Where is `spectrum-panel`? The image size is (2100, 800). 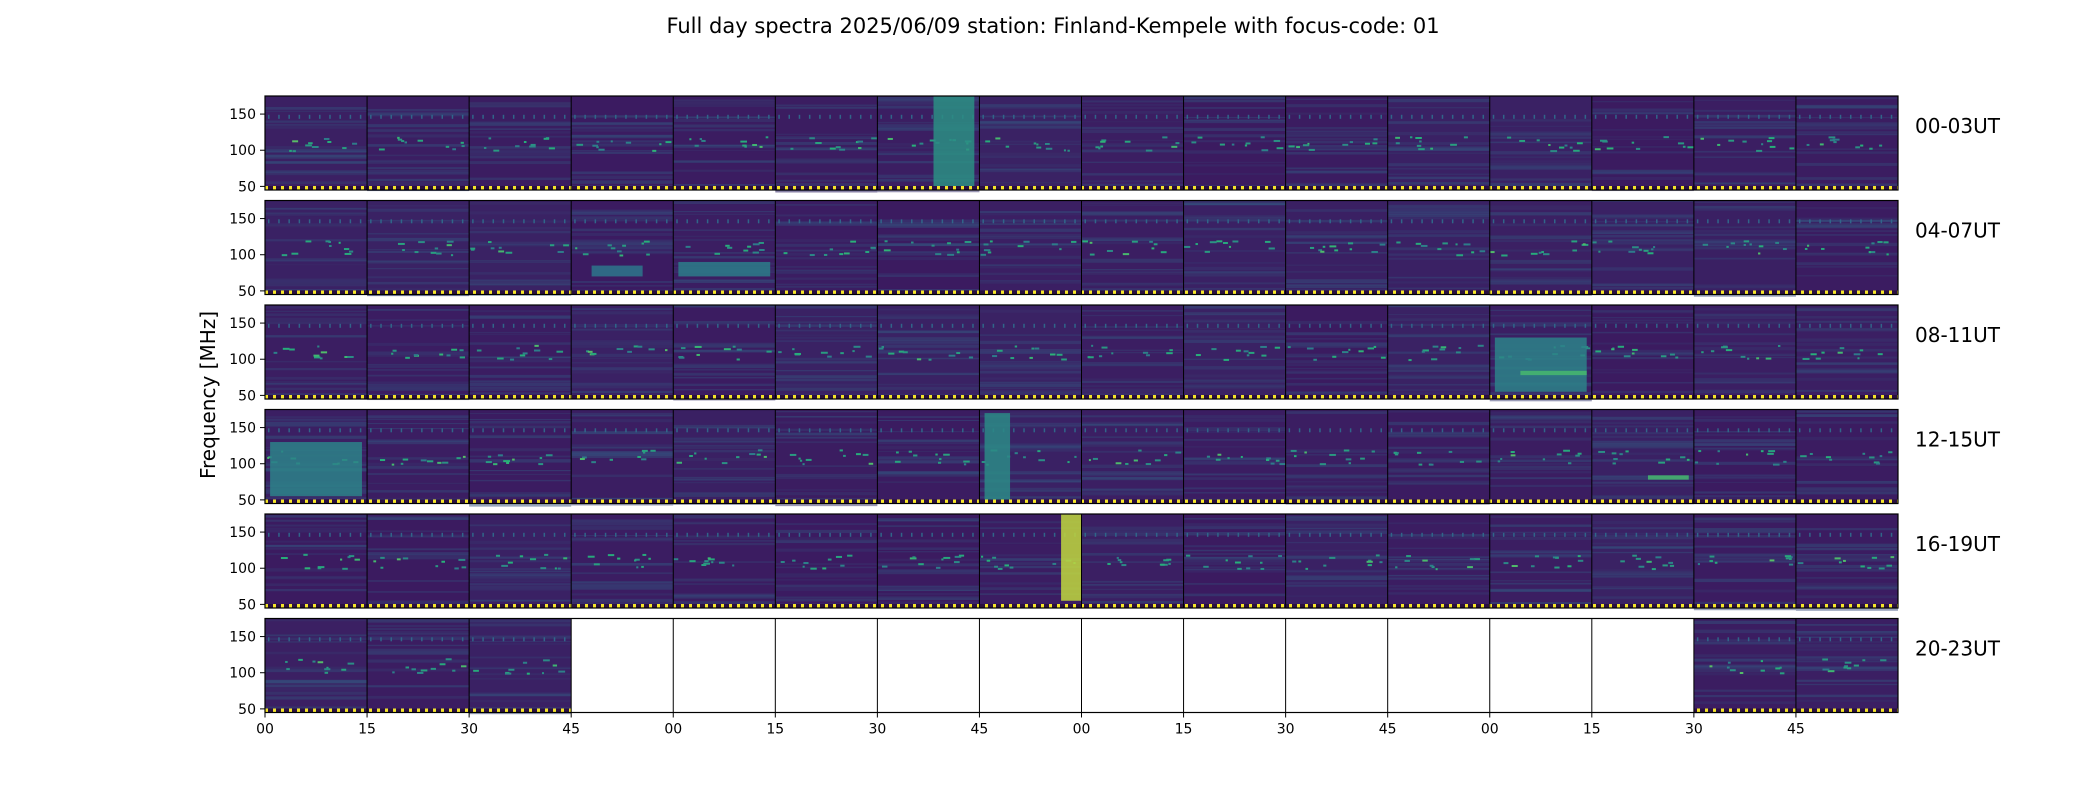 spectrum-panel is located at coordinates (622, 247).